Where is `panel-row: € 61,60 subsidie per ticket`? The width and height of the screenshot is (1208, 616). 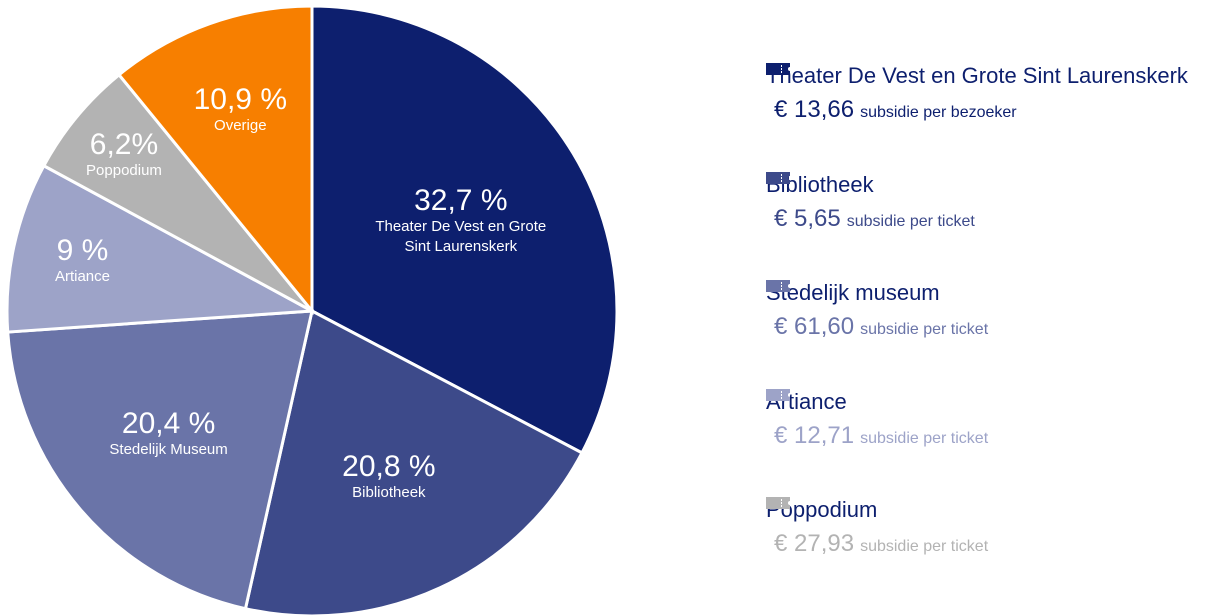 panel-row: € 61,60 subsidie per ticket is located at coordinates (877, 310).